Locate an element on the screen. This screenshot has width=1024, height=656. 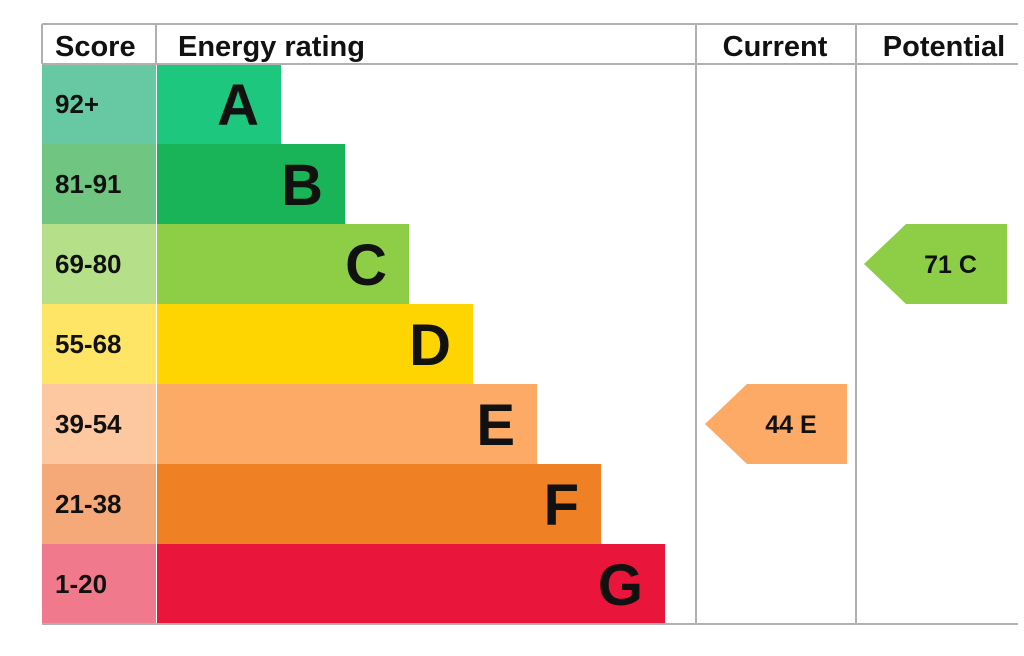
band-bar-c is located at coordinates (283, 264).